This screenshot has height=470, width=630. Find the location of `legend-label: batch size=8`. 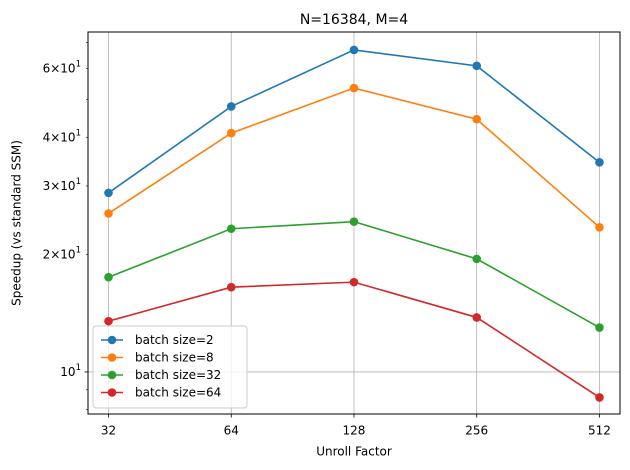

legend-label: batch size=8 is located at coordinates (174, 358).